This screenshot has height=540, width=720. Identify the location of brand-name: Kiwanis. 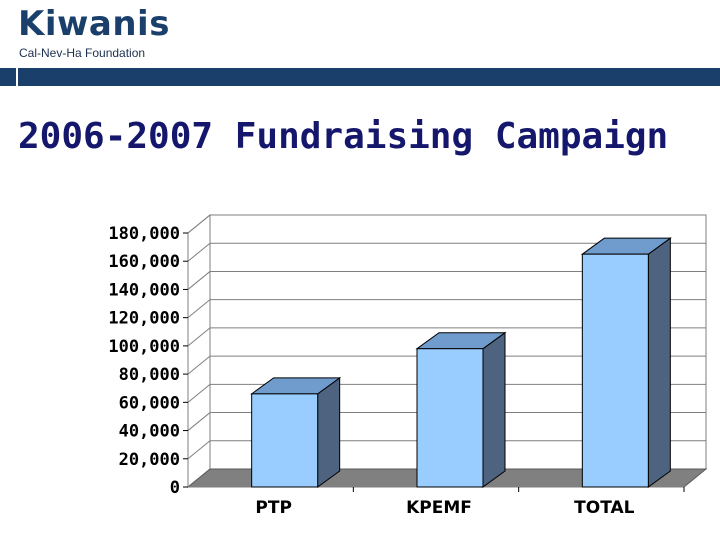
(94, 24).